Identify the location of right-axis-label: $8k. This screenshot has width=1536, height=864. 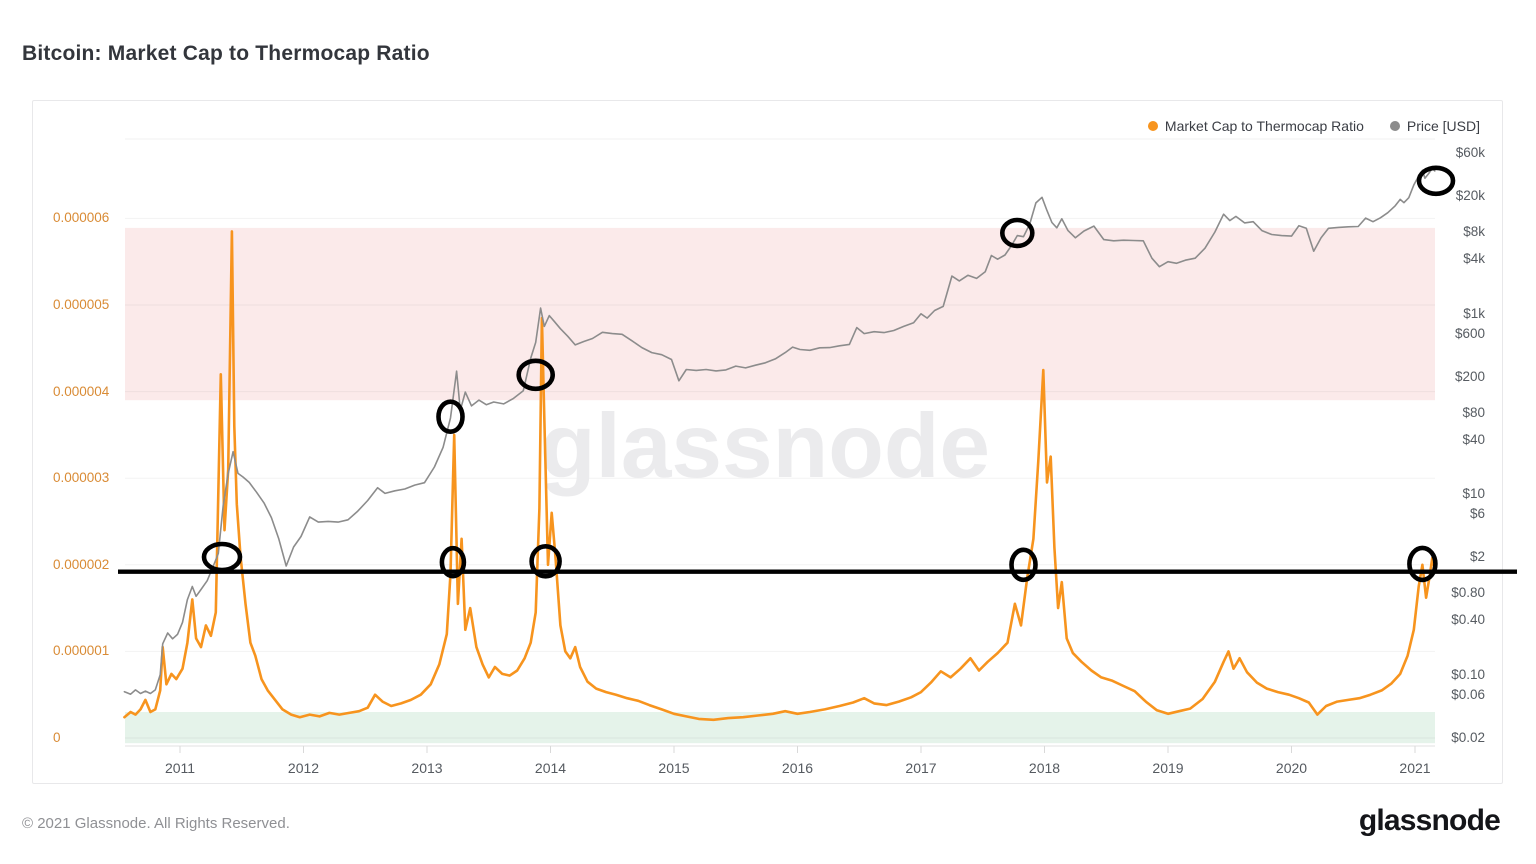
(1474, 232).